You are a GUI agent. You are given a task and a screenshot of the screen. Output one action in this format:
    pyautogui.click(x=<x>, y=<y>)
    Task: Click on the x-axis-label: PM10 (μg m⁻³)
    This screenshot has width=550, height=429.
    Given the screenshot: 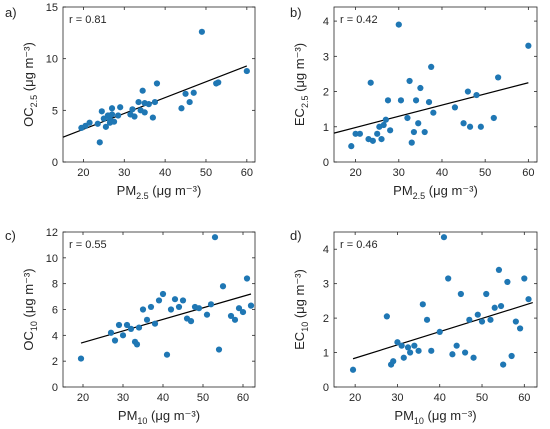 What is the action you would take?
    pyautogui.click(x=435, y=417)
    